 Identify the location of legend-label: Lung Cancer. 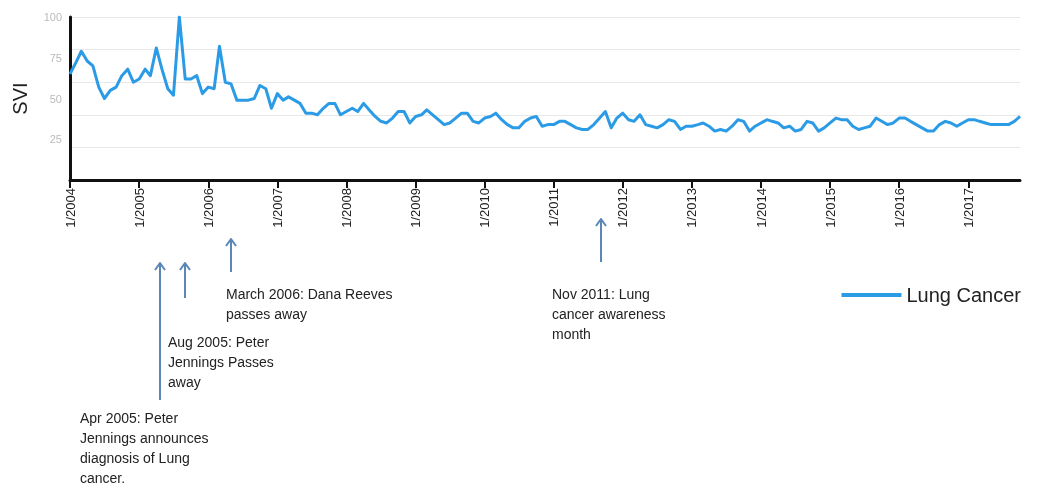
(964, 295).